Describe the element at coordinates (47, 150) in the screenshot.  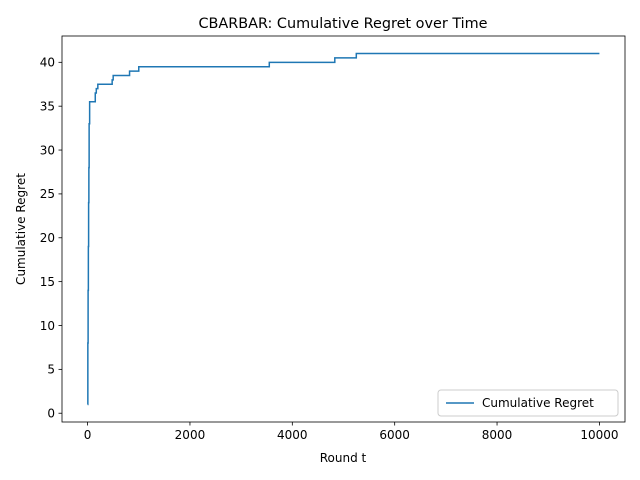
I see `y-tick-label: 30` at that location.